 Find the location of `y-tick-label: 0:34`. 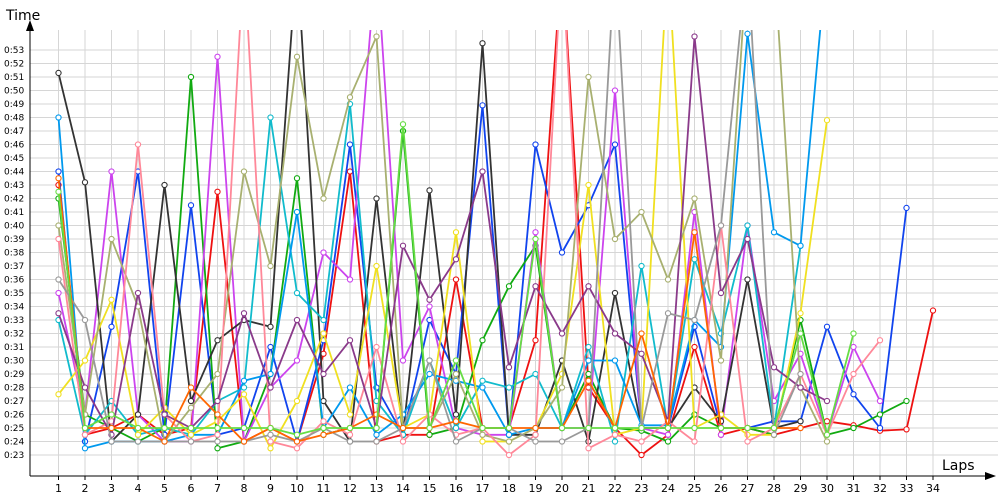

y-tick-label: 0:34 is located at coordinates (14, 308).